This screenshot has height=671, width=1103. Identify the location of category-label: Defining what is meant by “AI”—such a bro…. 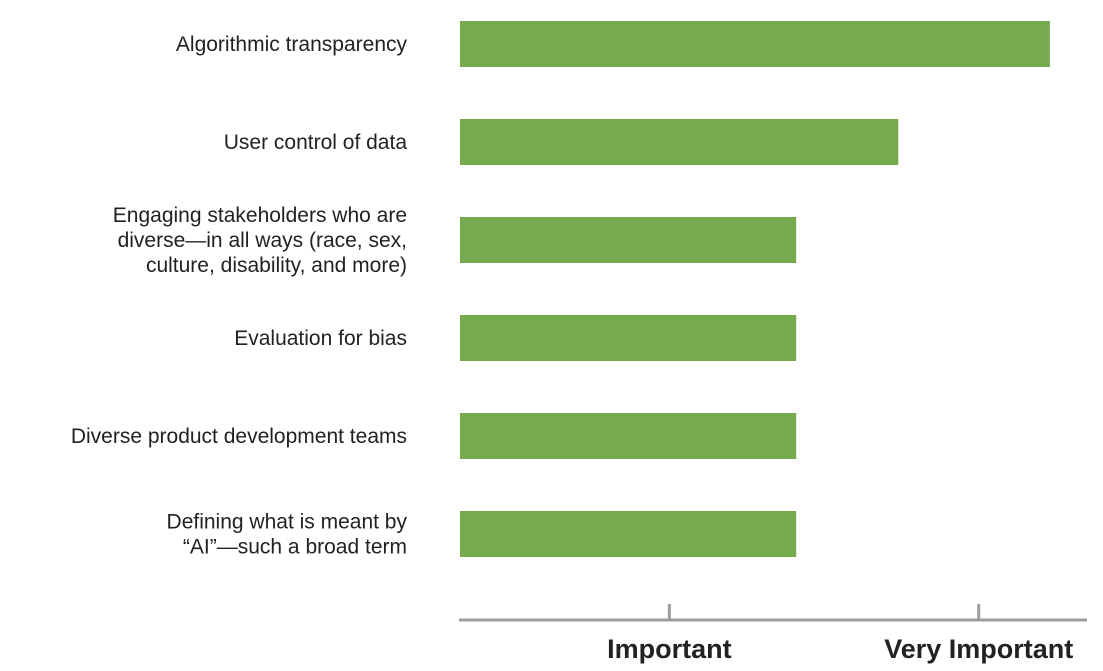
(287, 535).